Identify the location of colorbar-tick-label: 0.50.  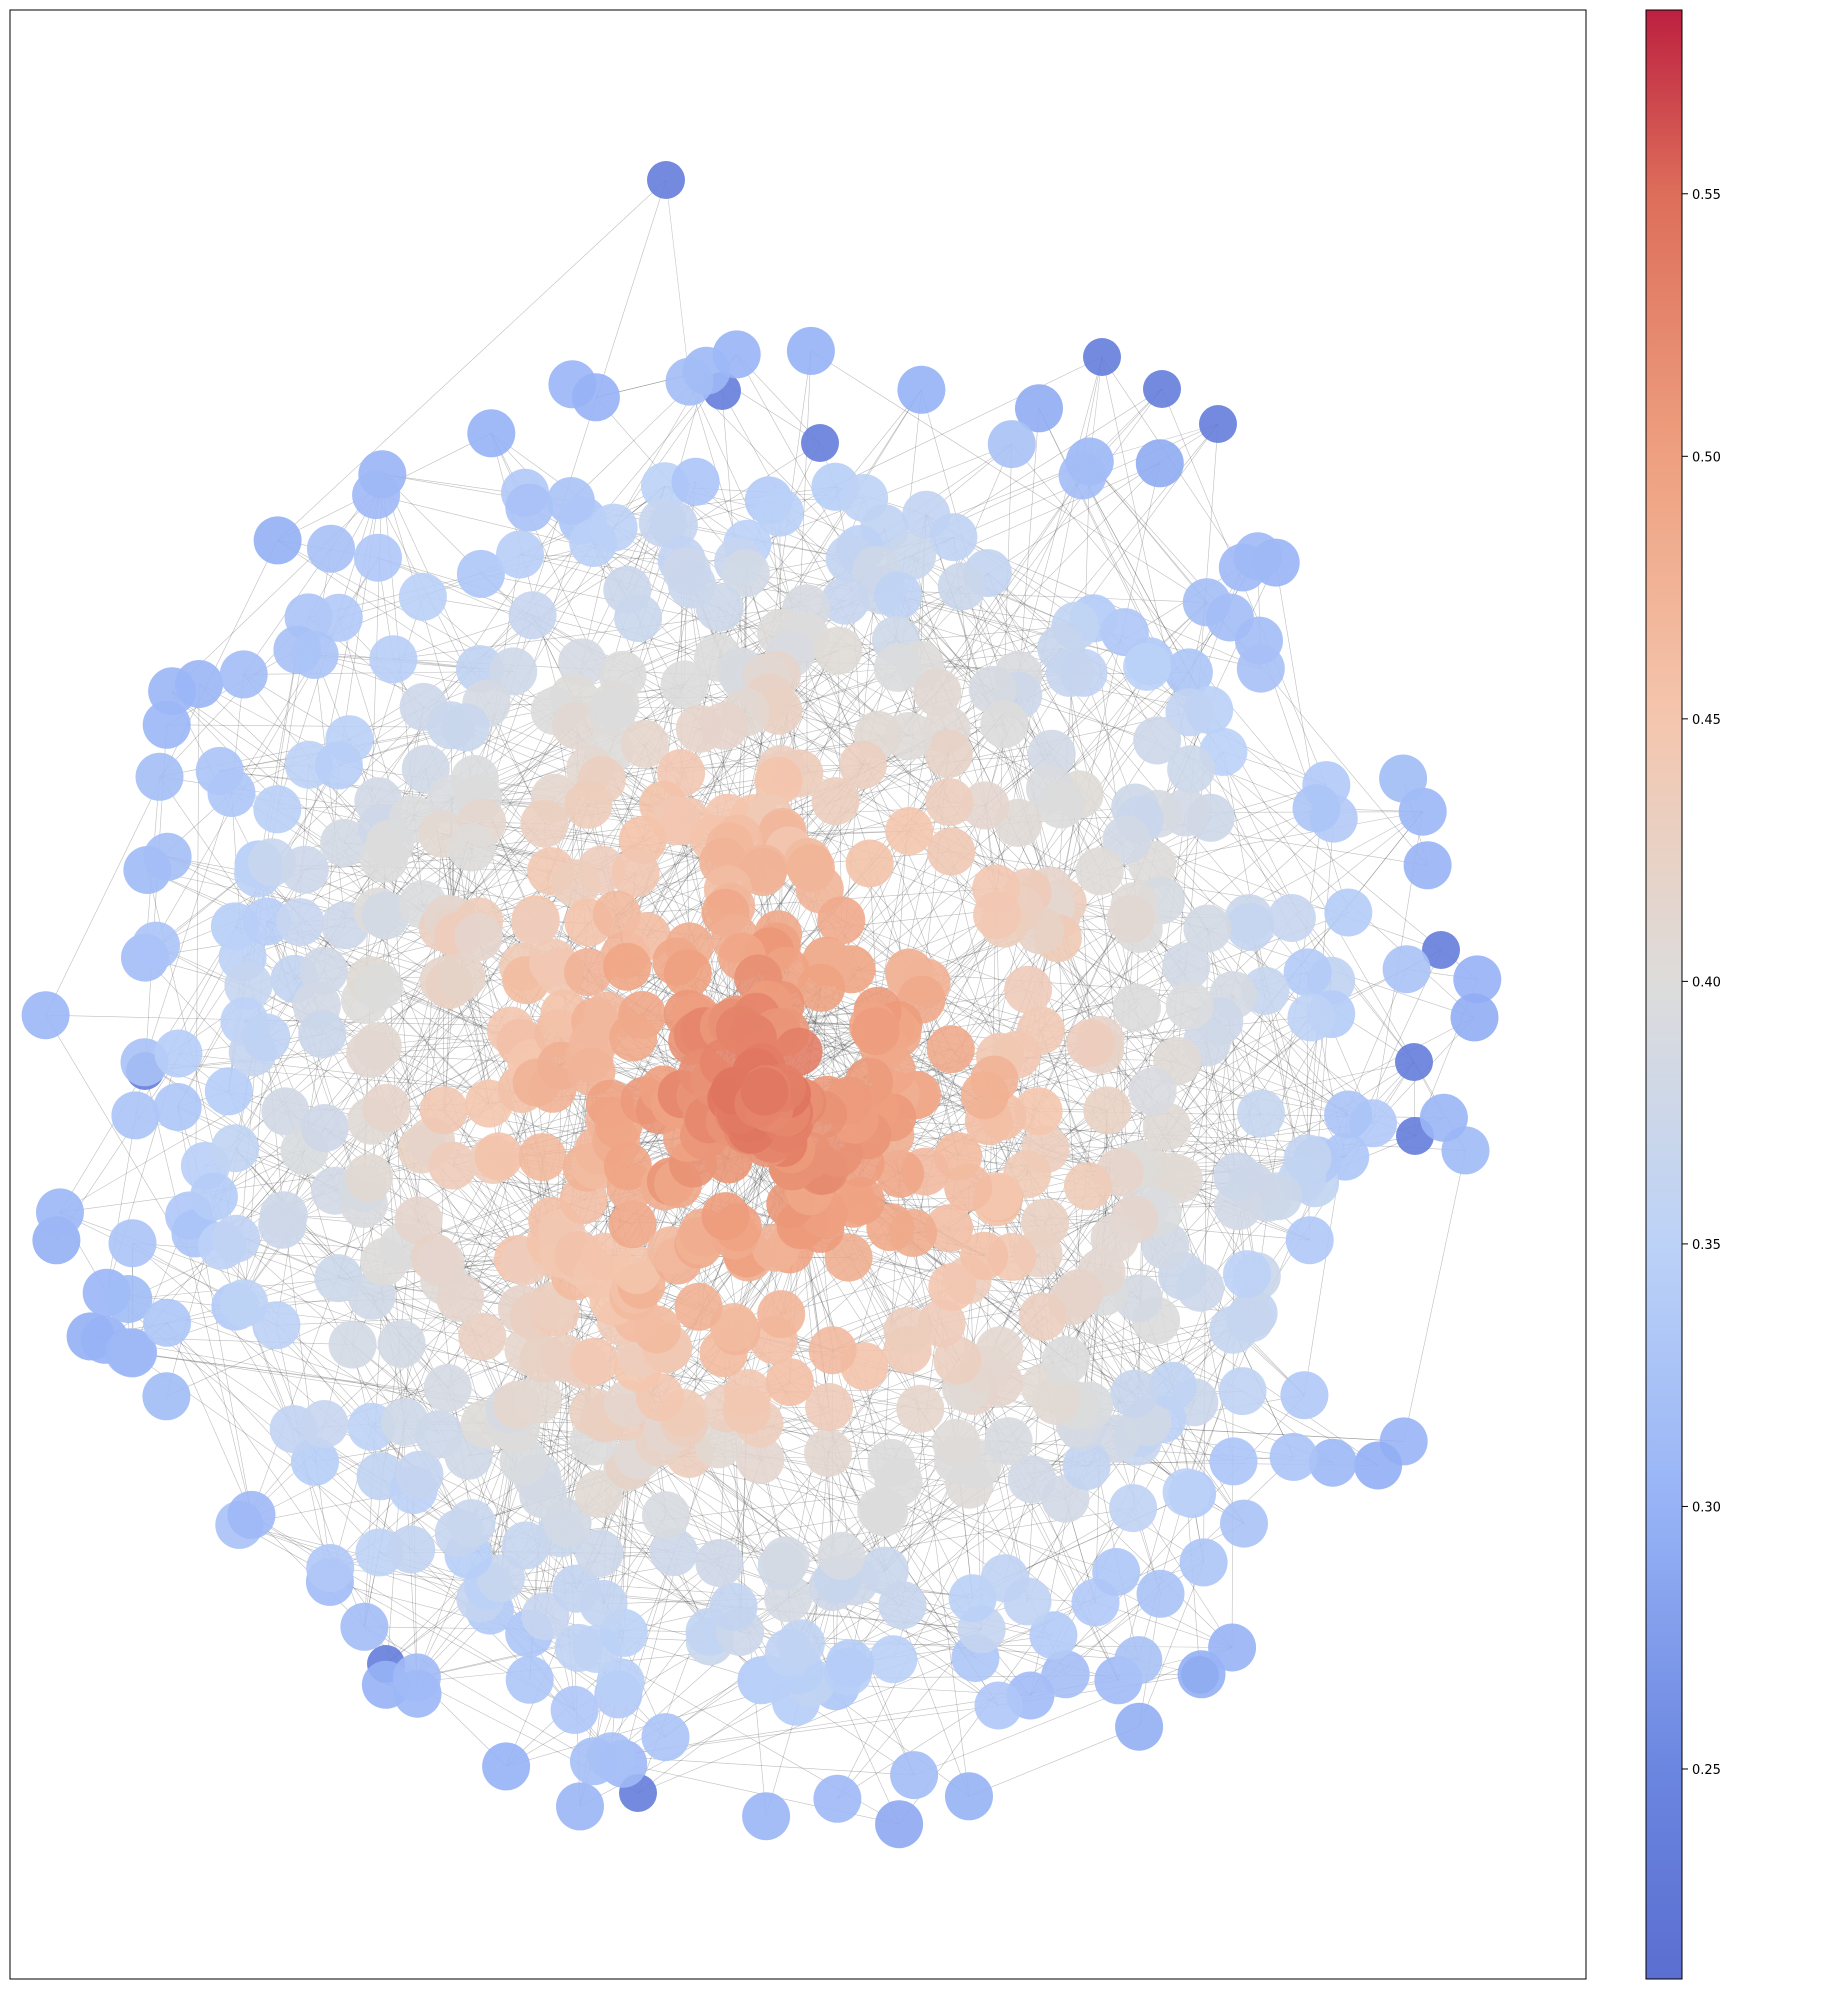
(1706, 457).